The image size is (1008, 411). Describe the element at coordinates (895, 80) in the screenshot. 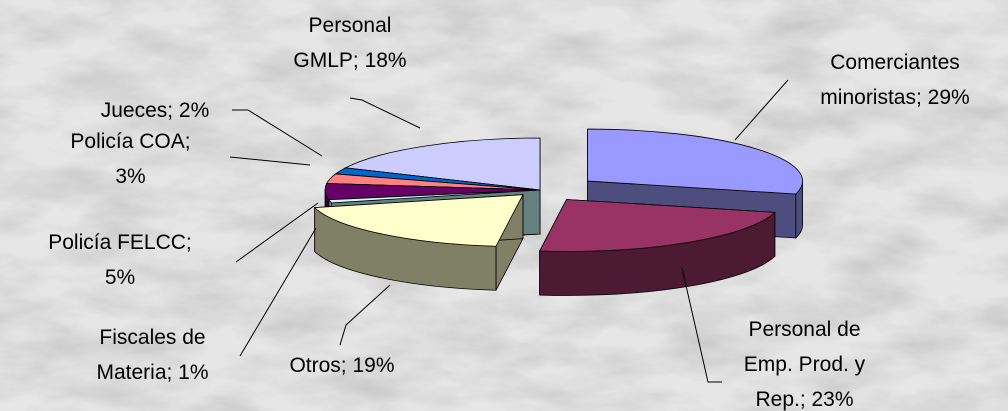

I see `data-label: Comerciantes minoristas; 29%` at that location.